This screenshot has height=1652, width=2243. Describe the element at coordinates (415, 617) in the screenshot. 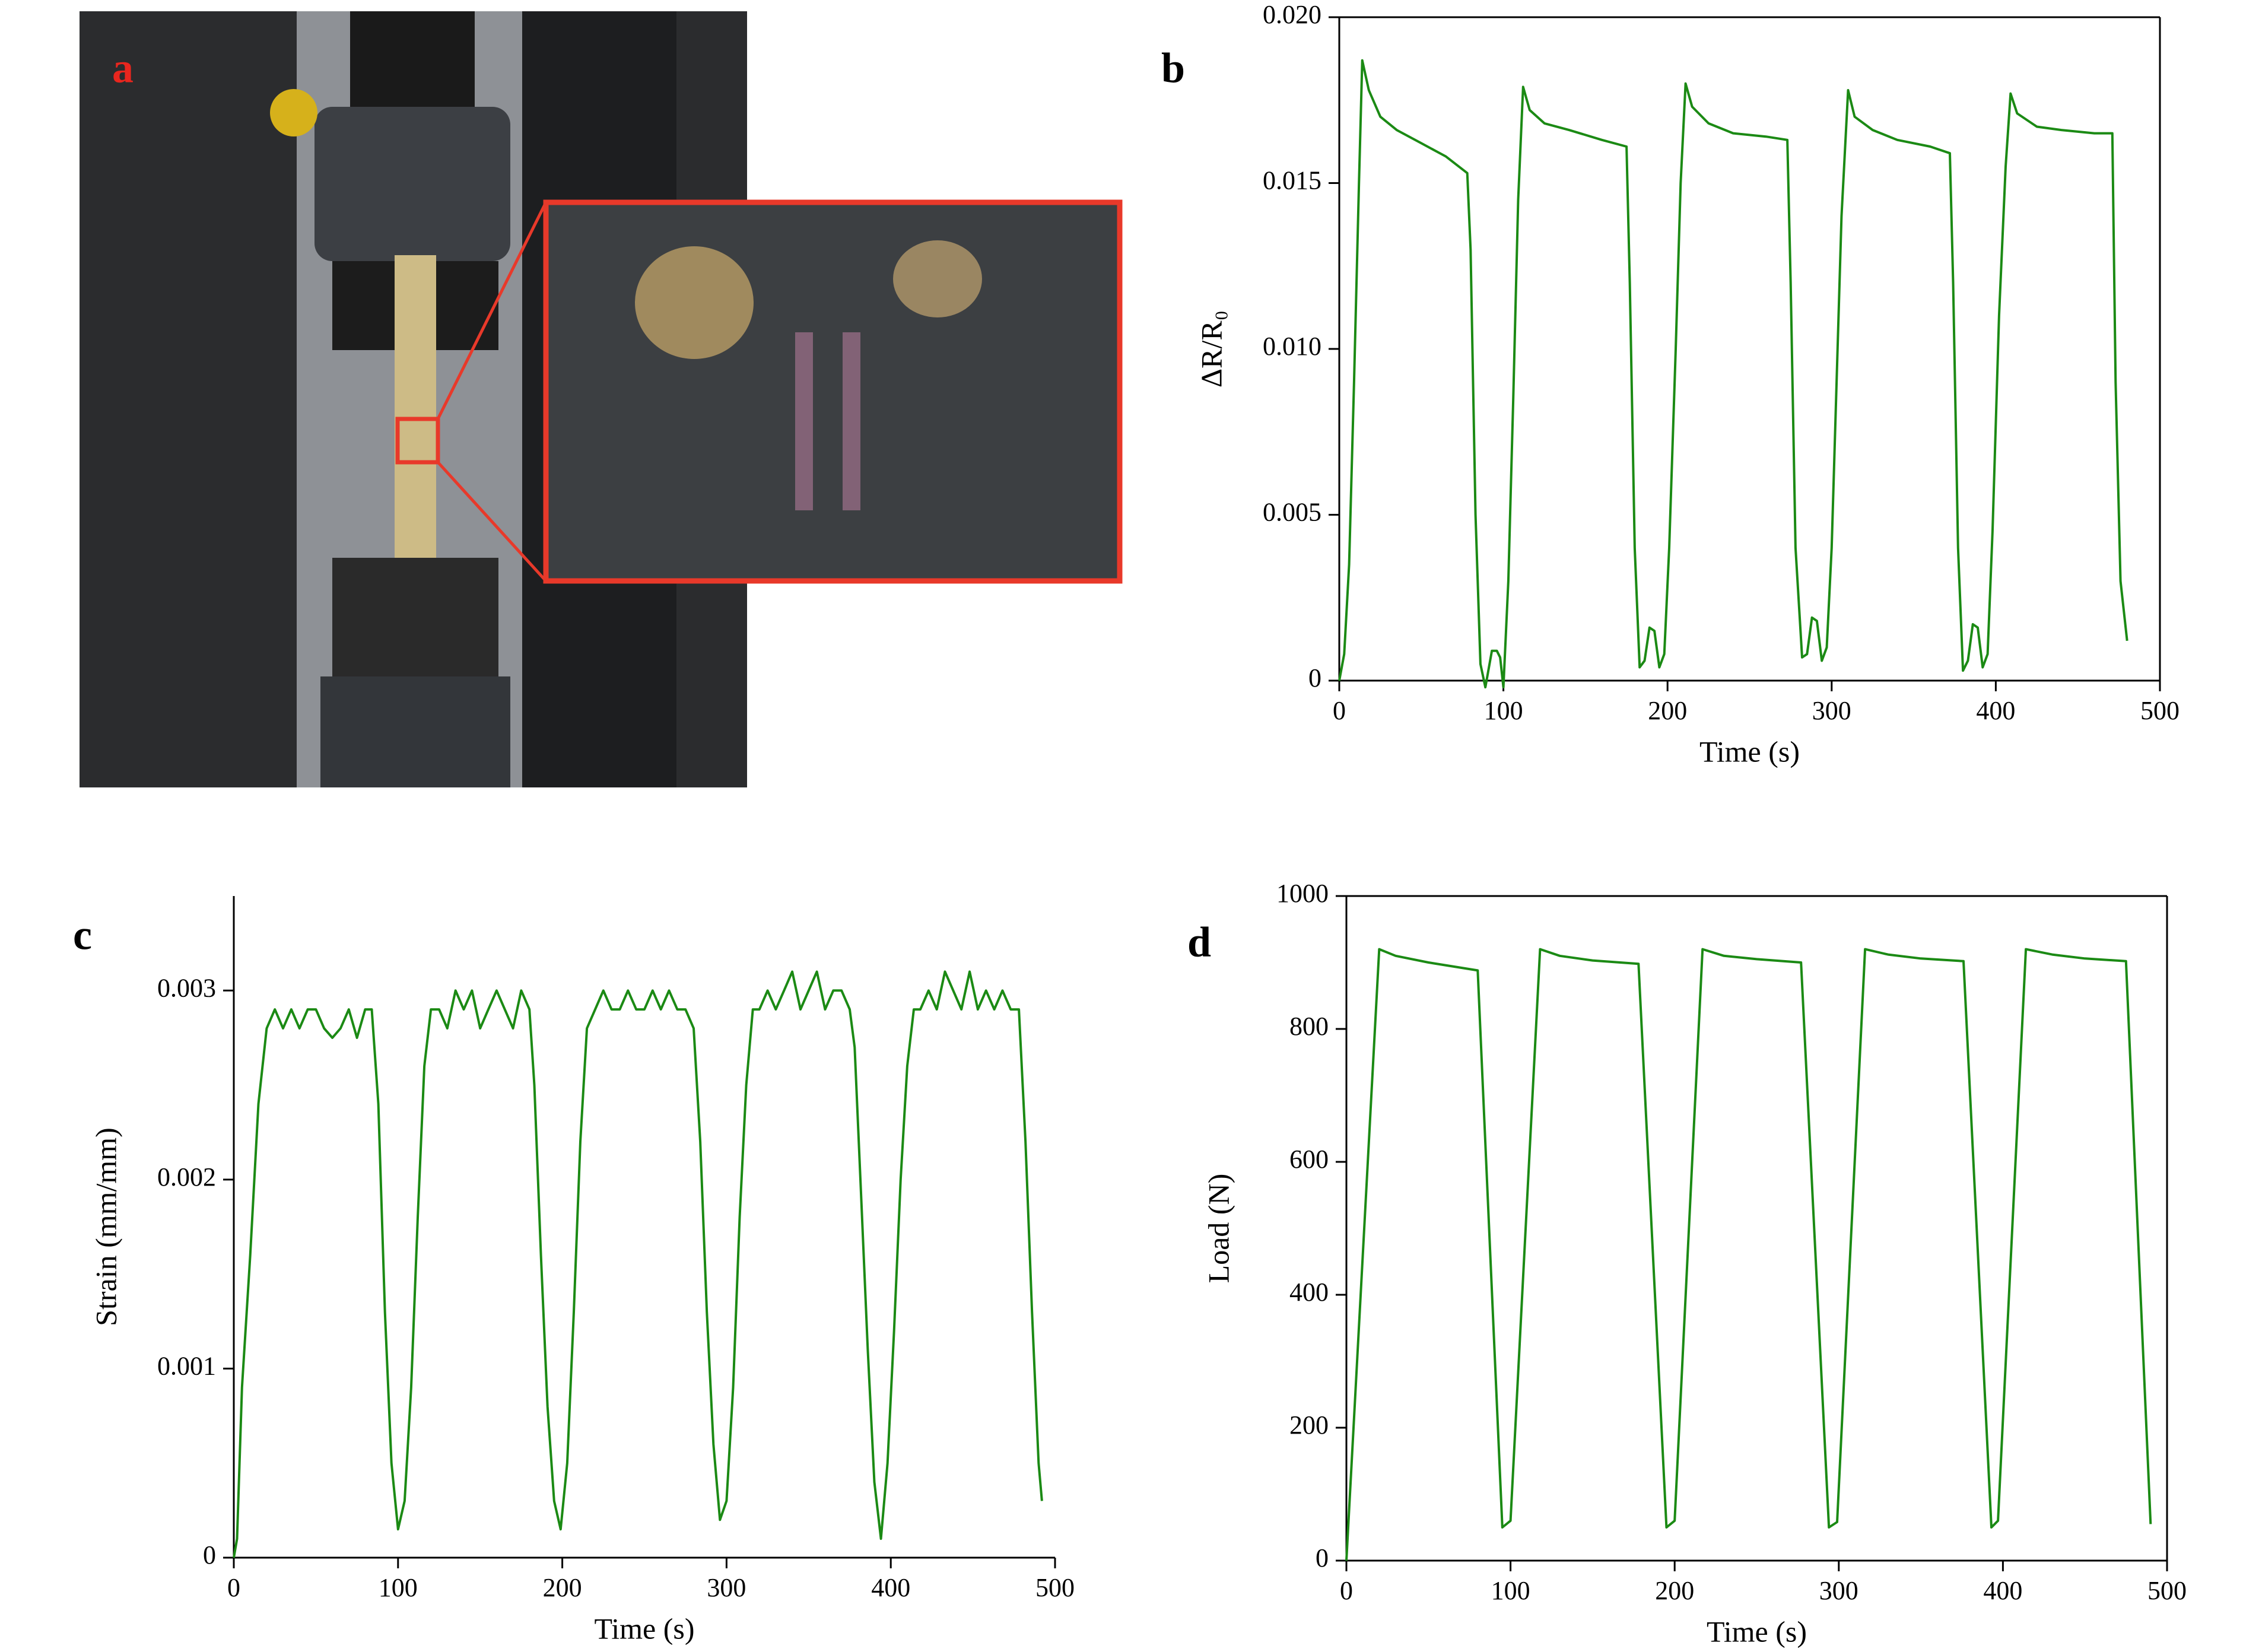

I see `lower-jaw` at that location.